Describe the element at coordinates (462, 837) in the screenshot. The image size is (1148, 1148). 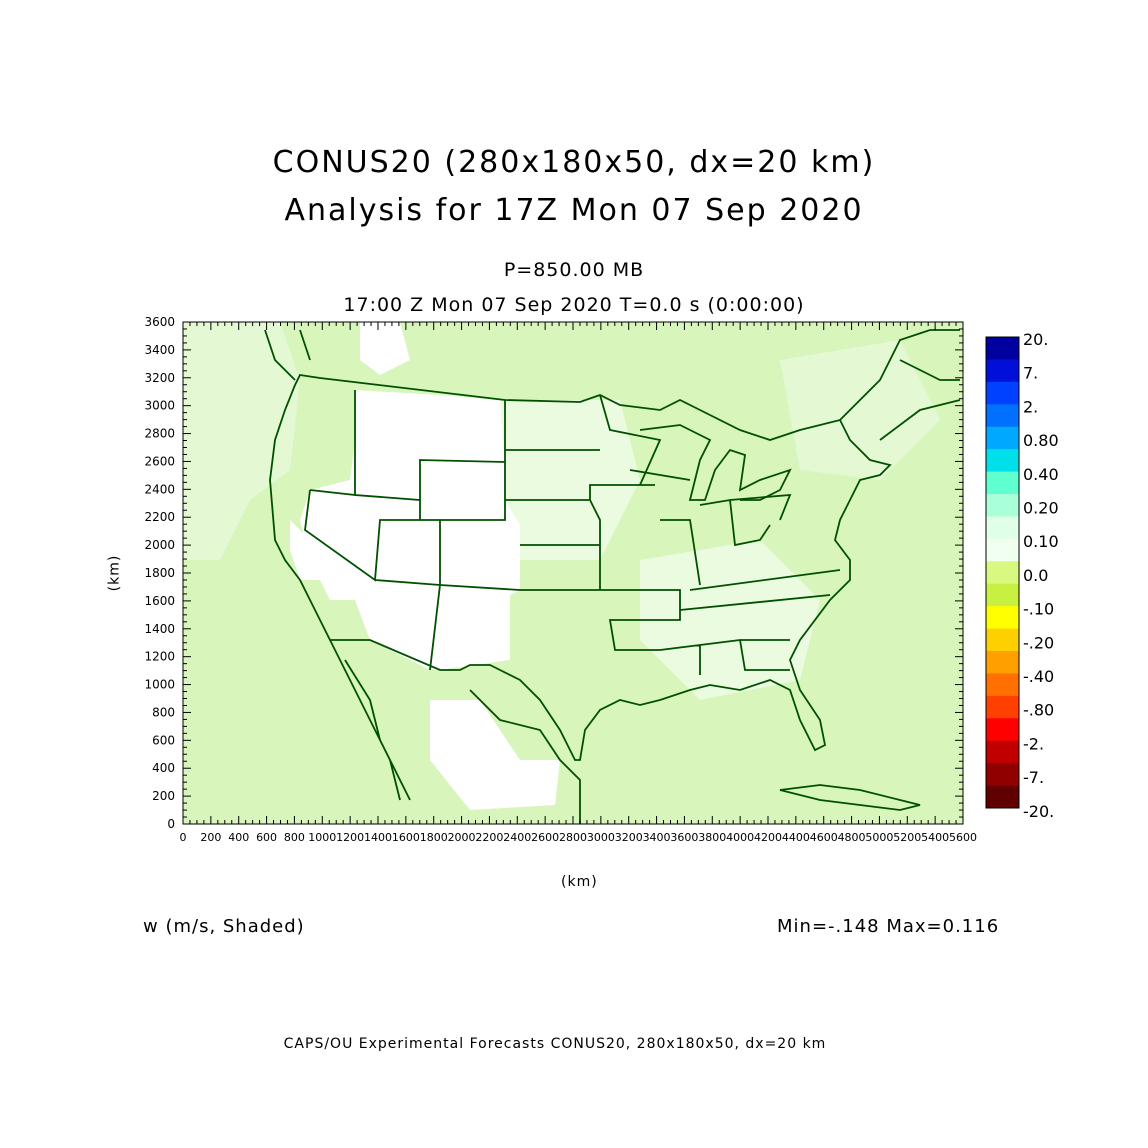
I see `x-tick-label: 2000` at that location.